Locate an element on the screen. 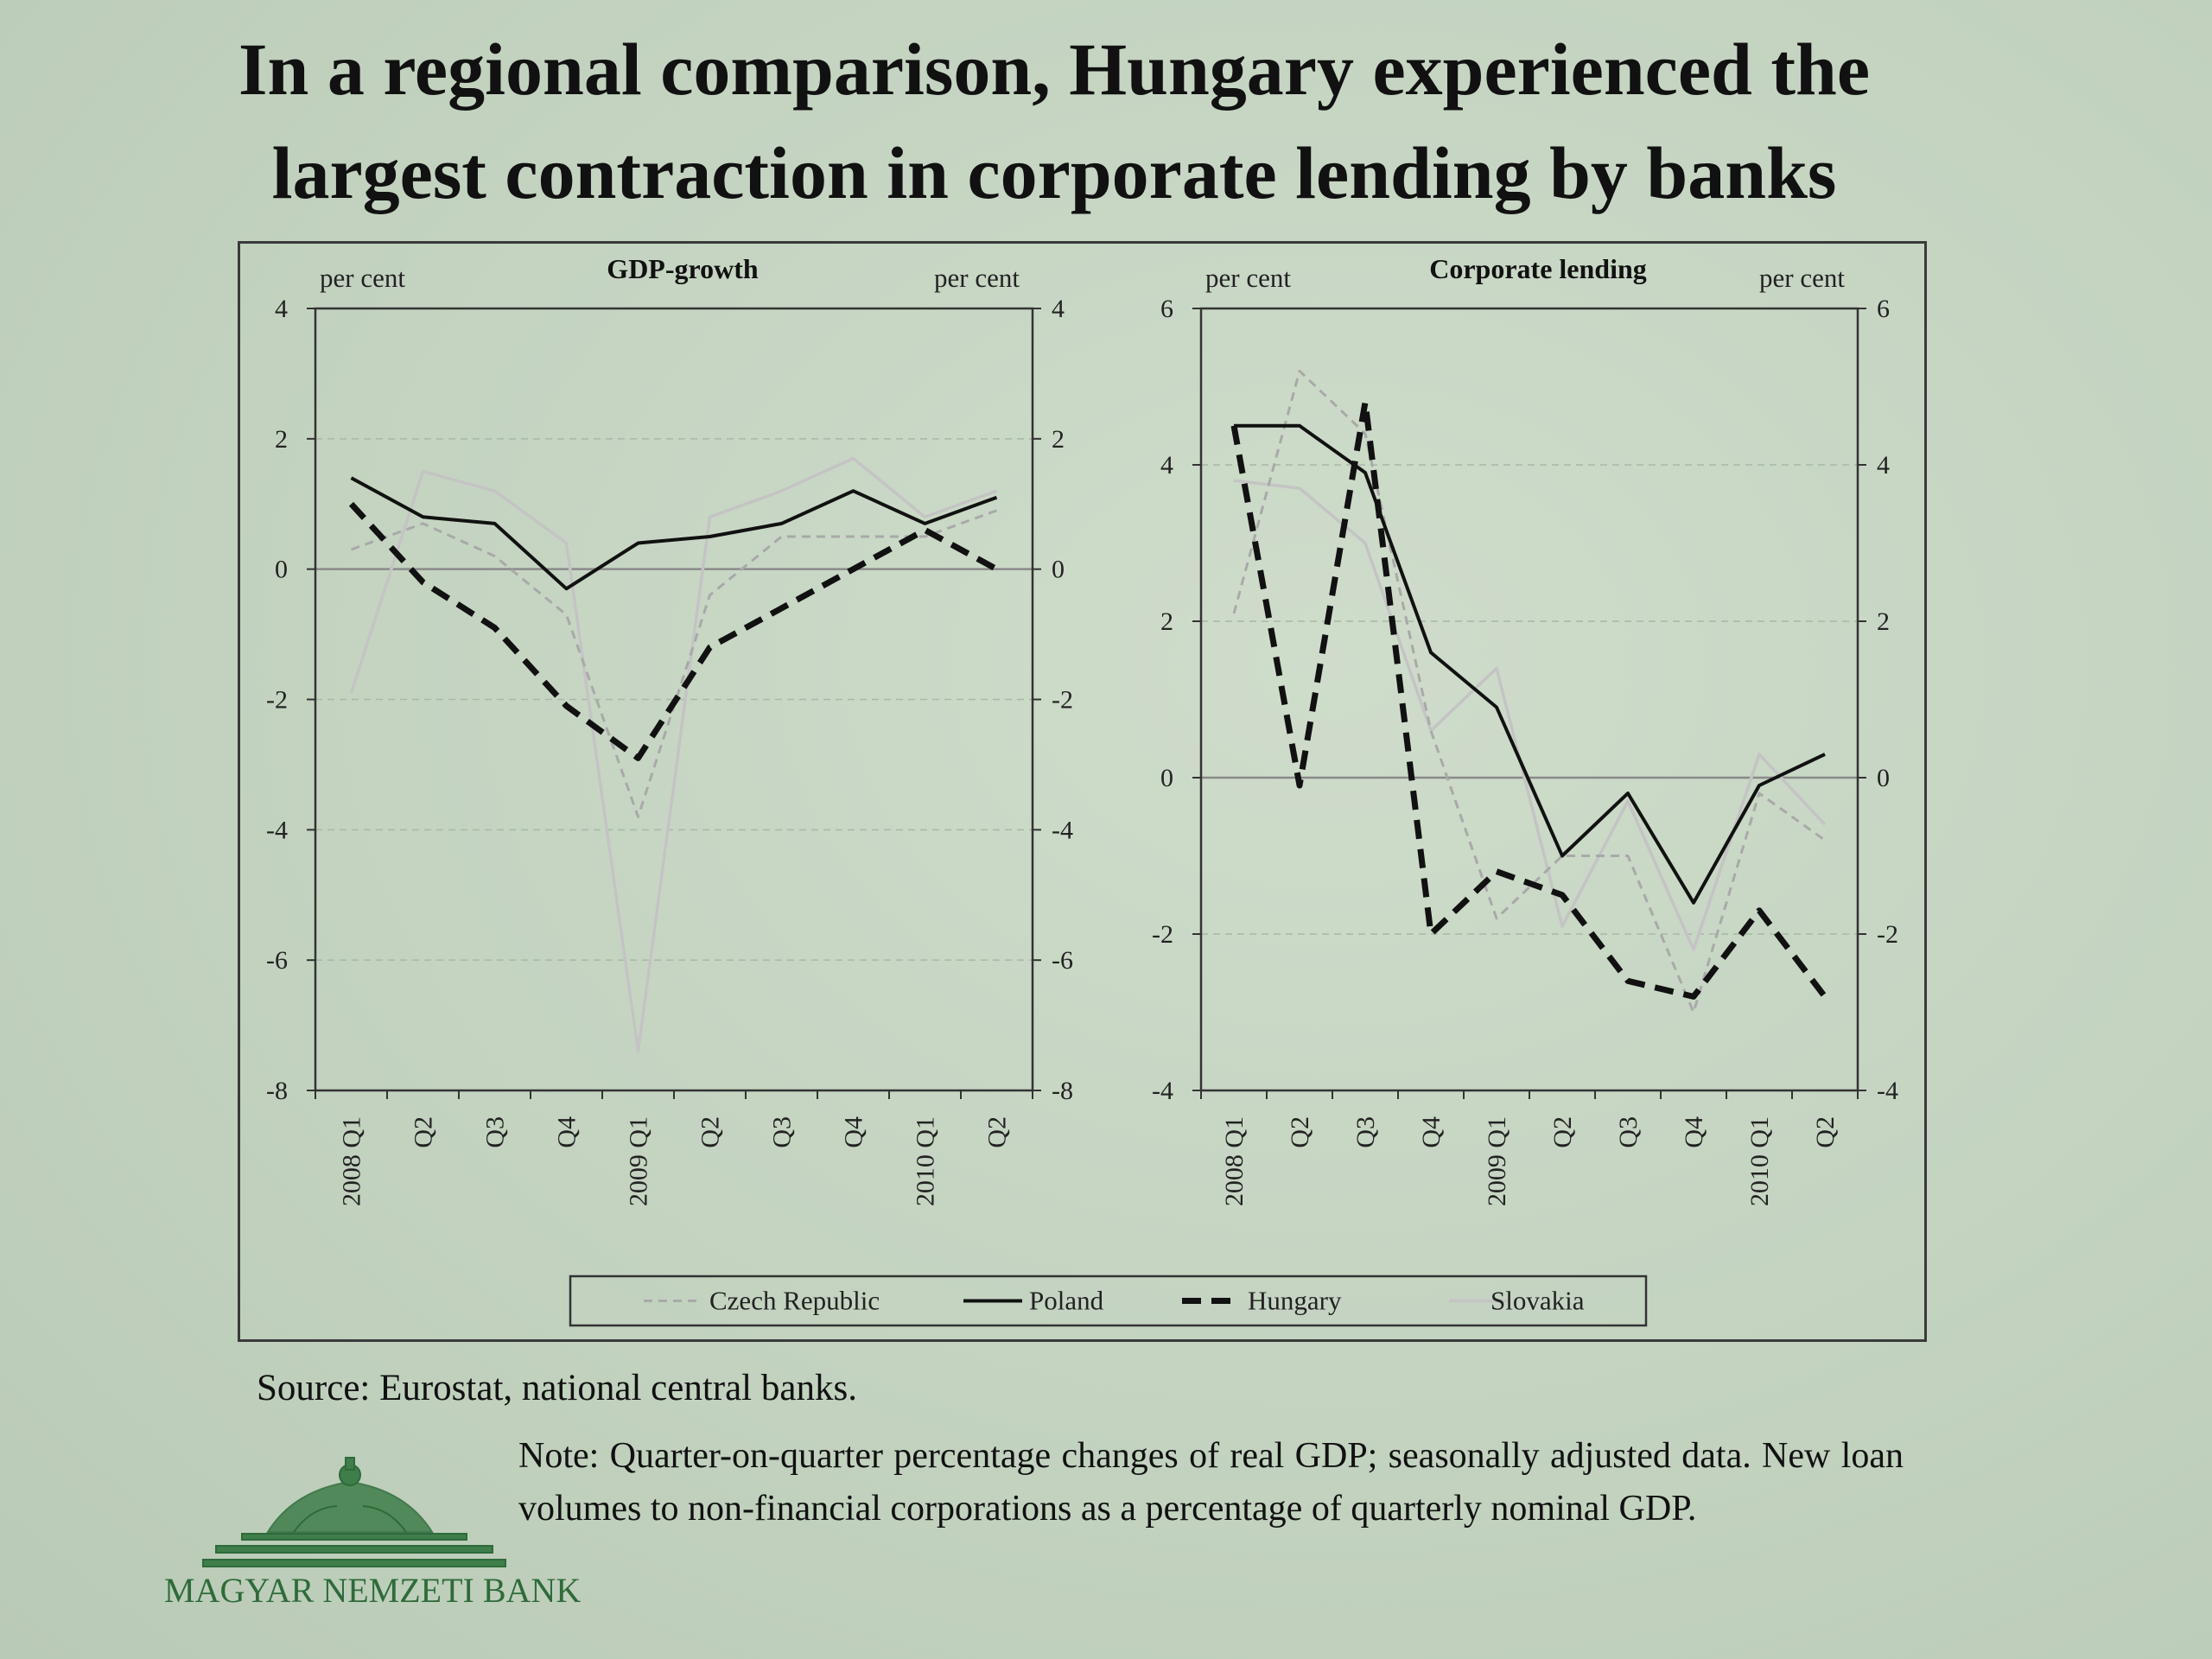  gdp-ytick-label-left: 2 is located at coordinates (281, 439).